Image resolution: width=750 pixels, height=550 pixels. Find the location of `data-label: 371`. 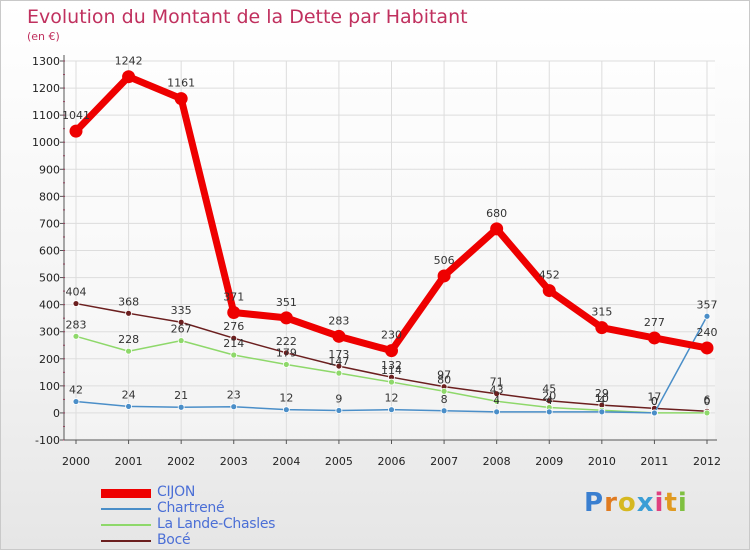

data-label: 371 is located at coordinates (233, 296).